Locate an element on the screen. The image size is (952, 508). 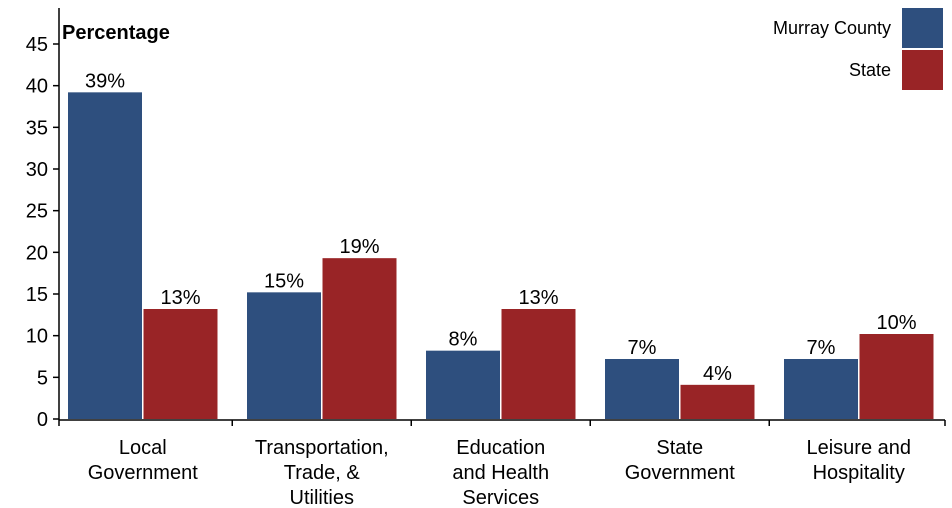
y-tick-label: 25 is located at coordinates (37, 212).